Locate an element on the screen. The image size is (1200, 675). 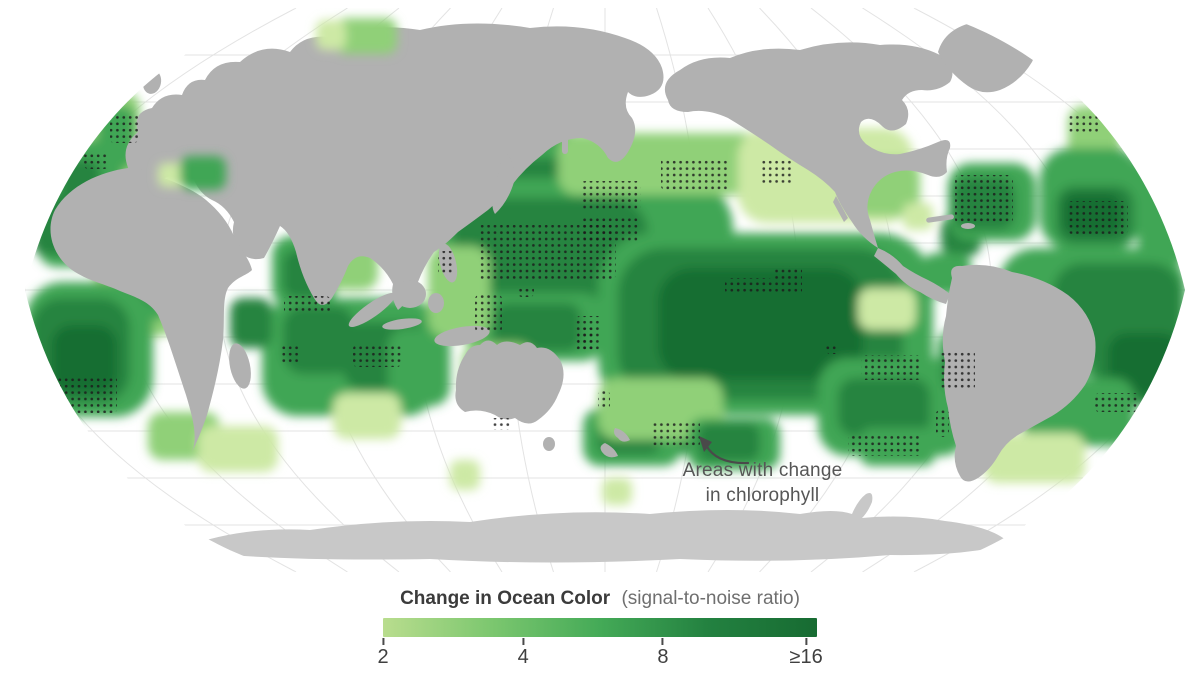
island-japan is located at coordinates (503, 183).